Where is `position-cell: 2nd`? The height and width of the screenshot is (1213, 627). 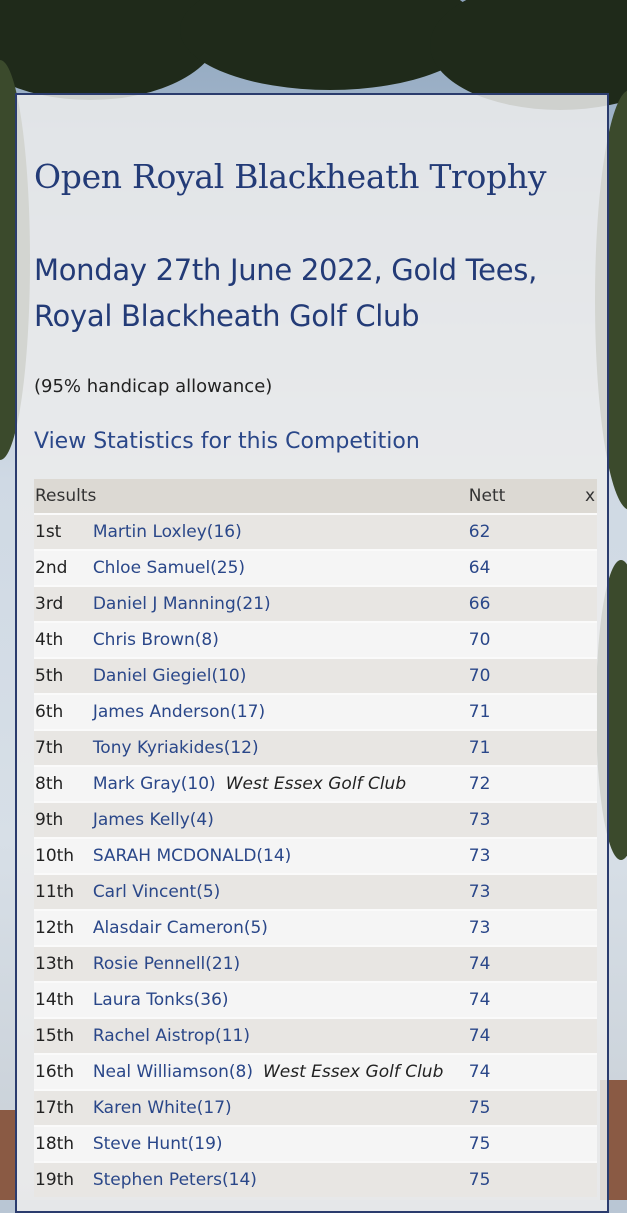
position-cell: 2nd is located at coordinates (63, 567).